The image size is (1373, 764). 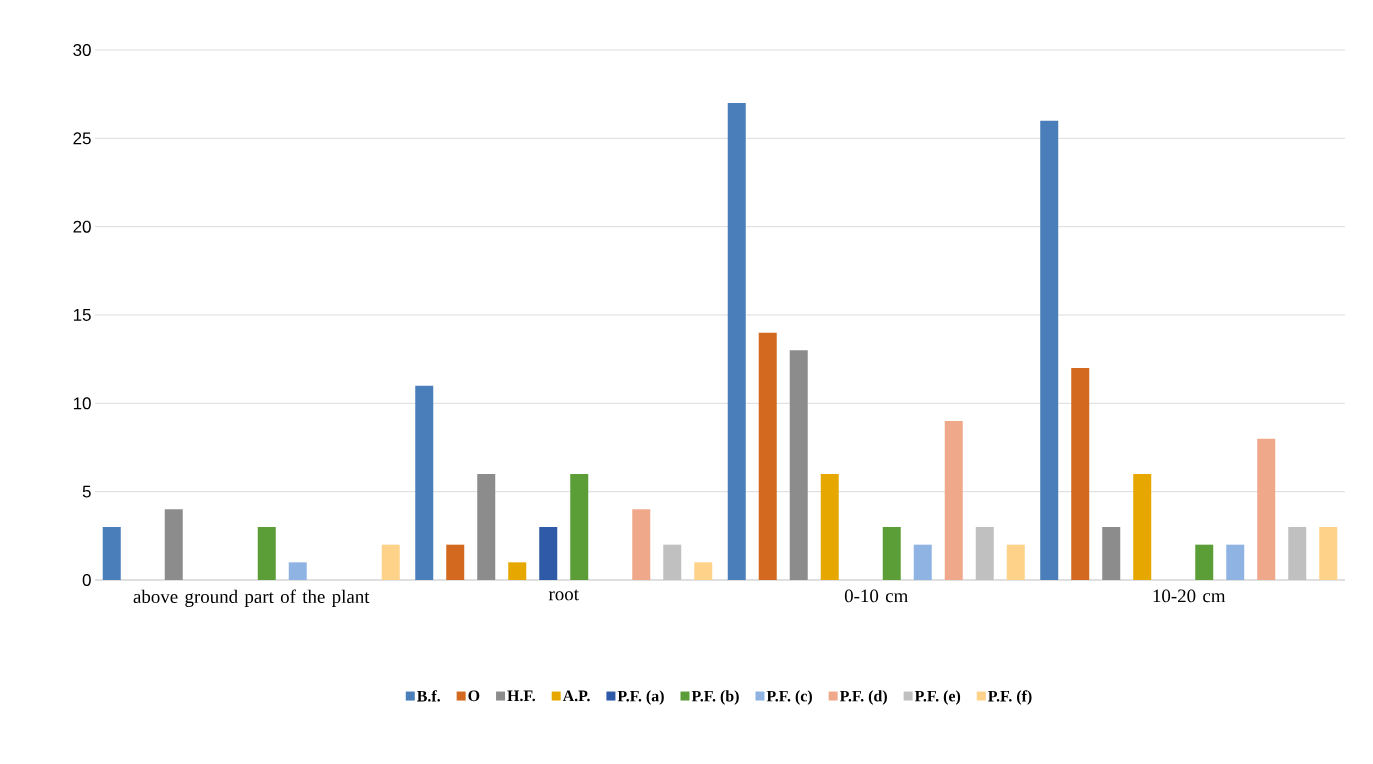 I want to click on y-tick-label: 20, so click(x=82, y=226).